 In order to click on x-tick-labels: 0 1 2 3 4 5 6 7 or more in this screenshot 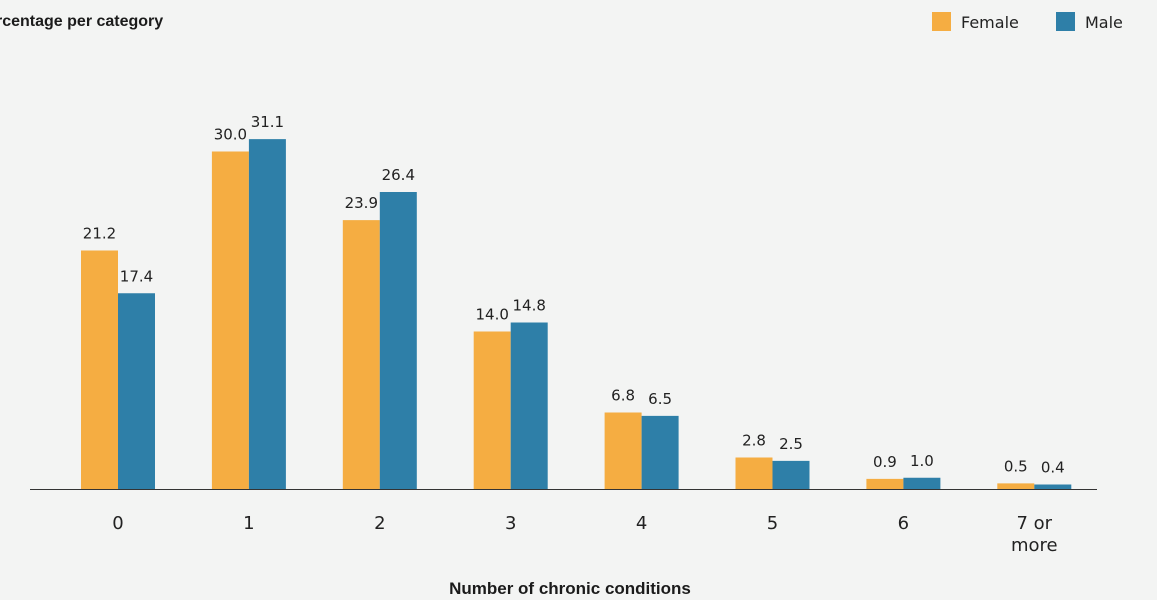, I will do `click(584, 534)`.